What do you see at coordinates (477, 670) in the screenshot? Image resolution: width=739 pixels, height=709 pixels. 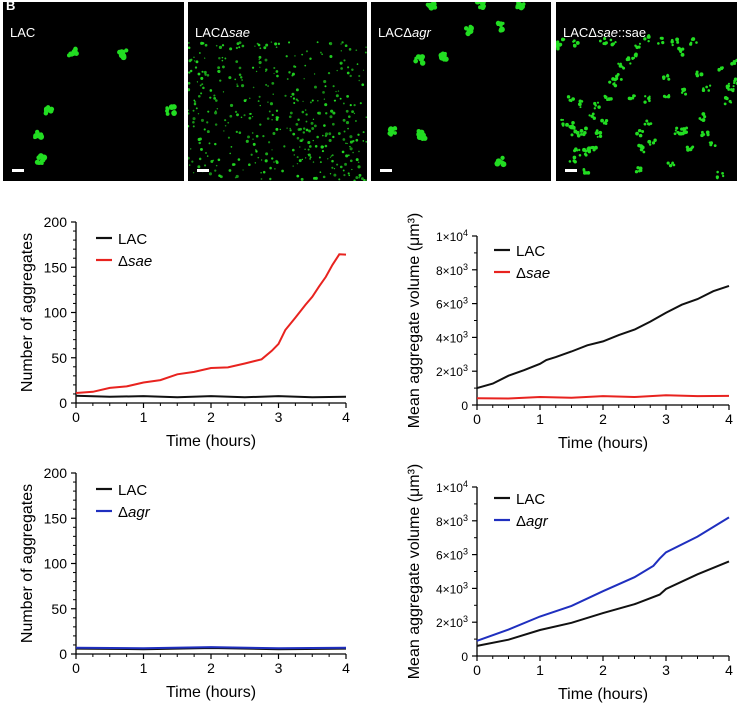 I see `x-tick-label: 0` at bounding box center [477, 670].